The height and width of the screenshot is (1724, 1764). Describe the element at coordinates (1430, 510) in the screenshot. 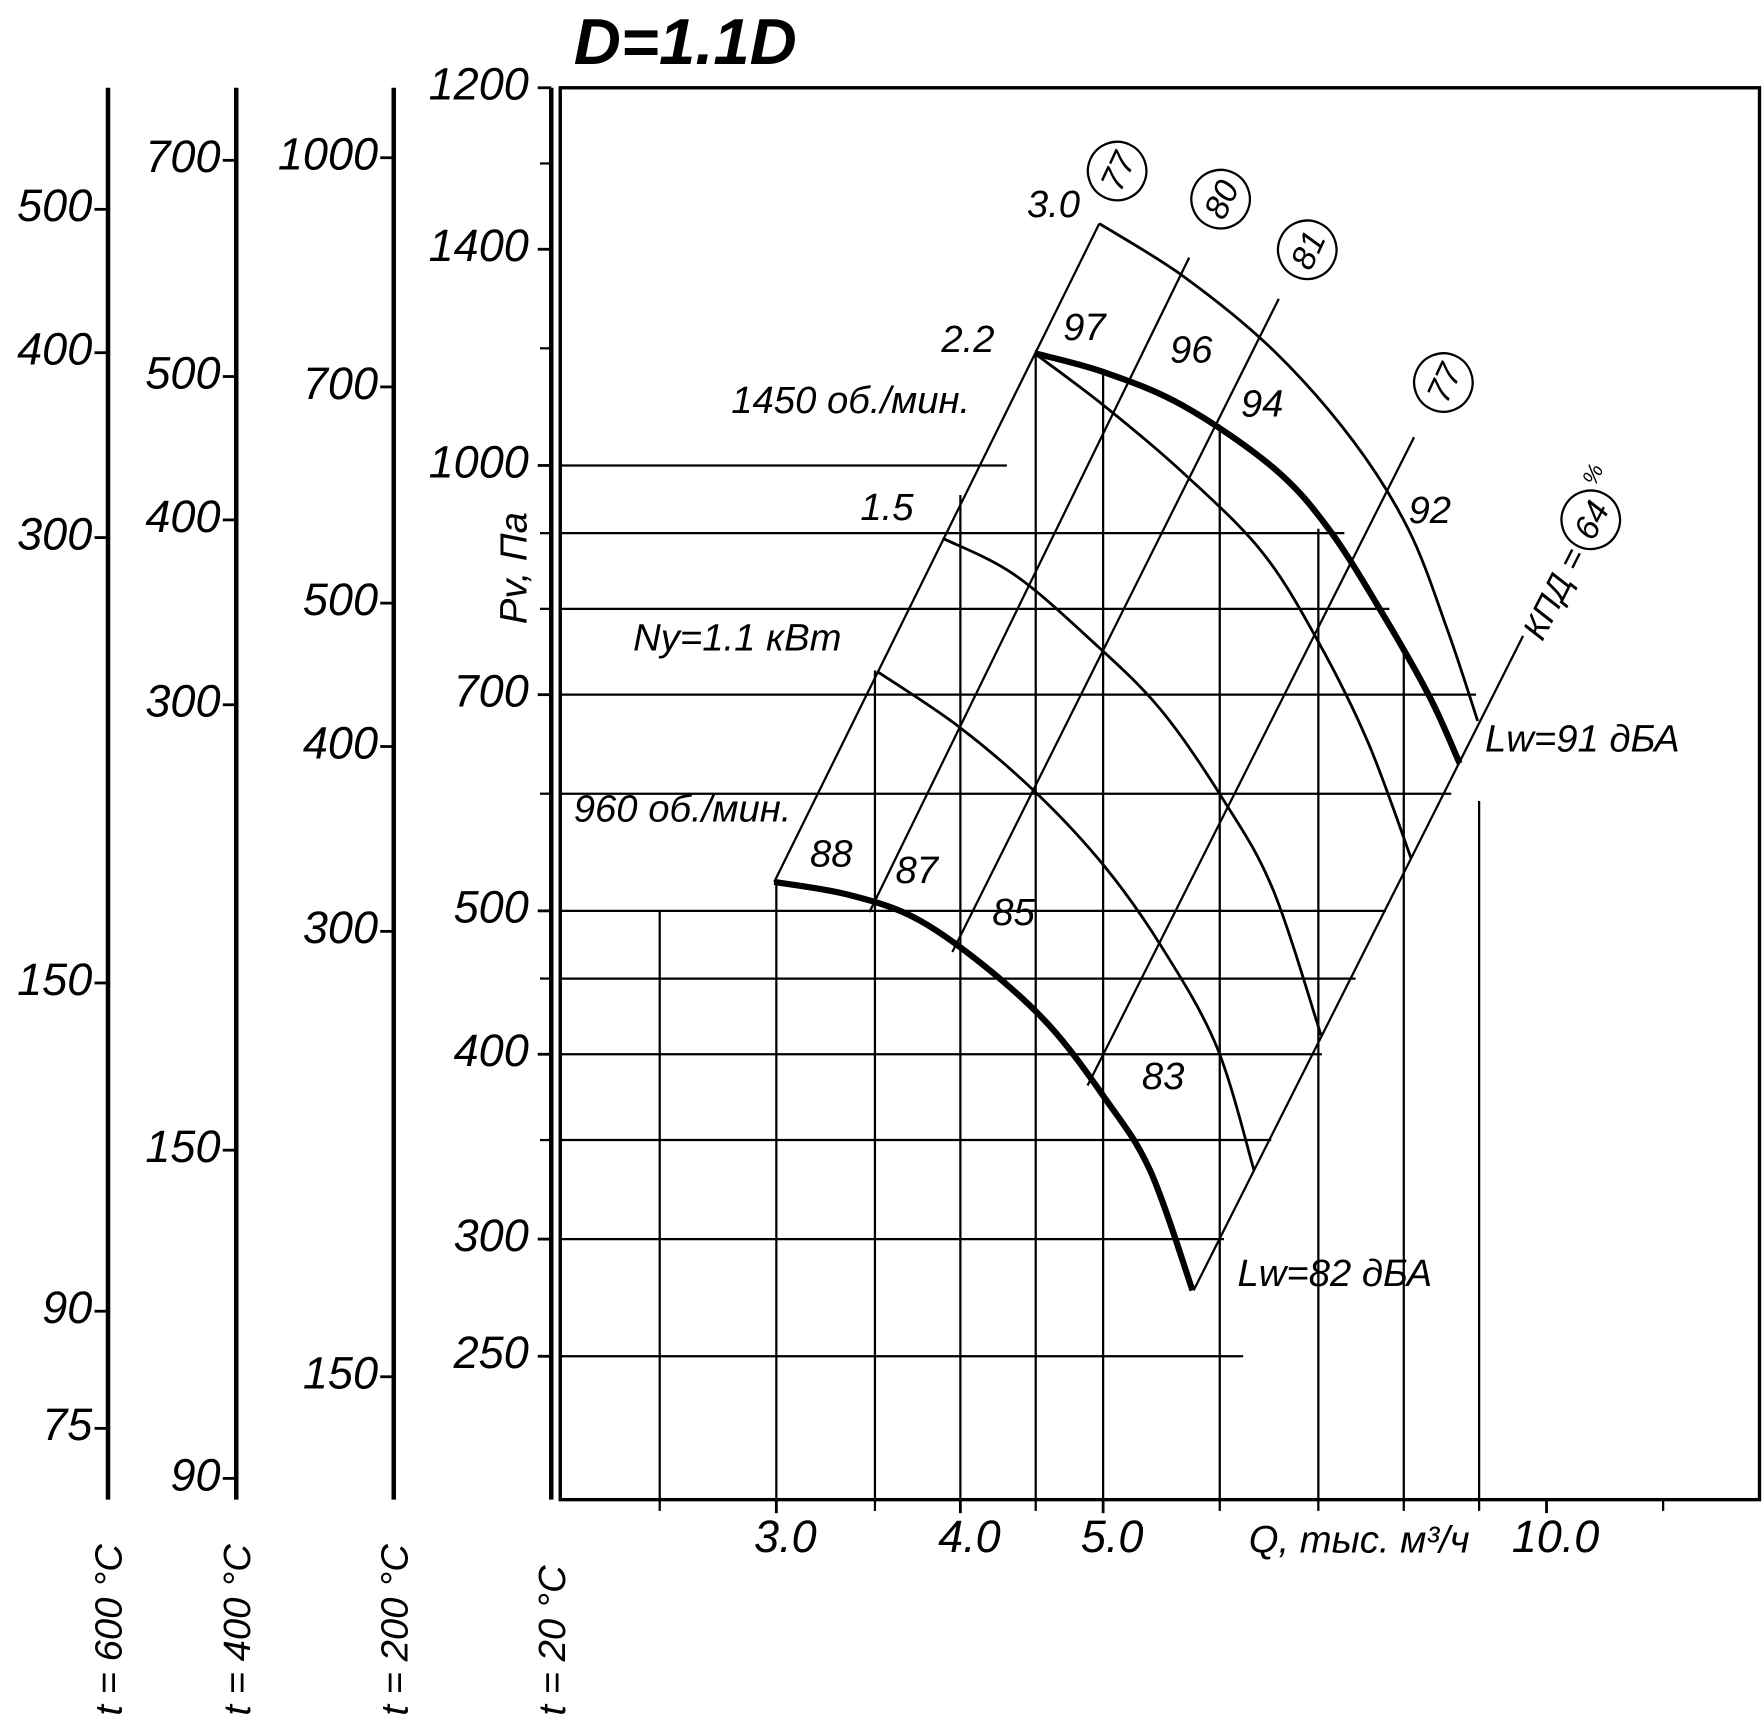

I see `noise-label: 92` at that location.